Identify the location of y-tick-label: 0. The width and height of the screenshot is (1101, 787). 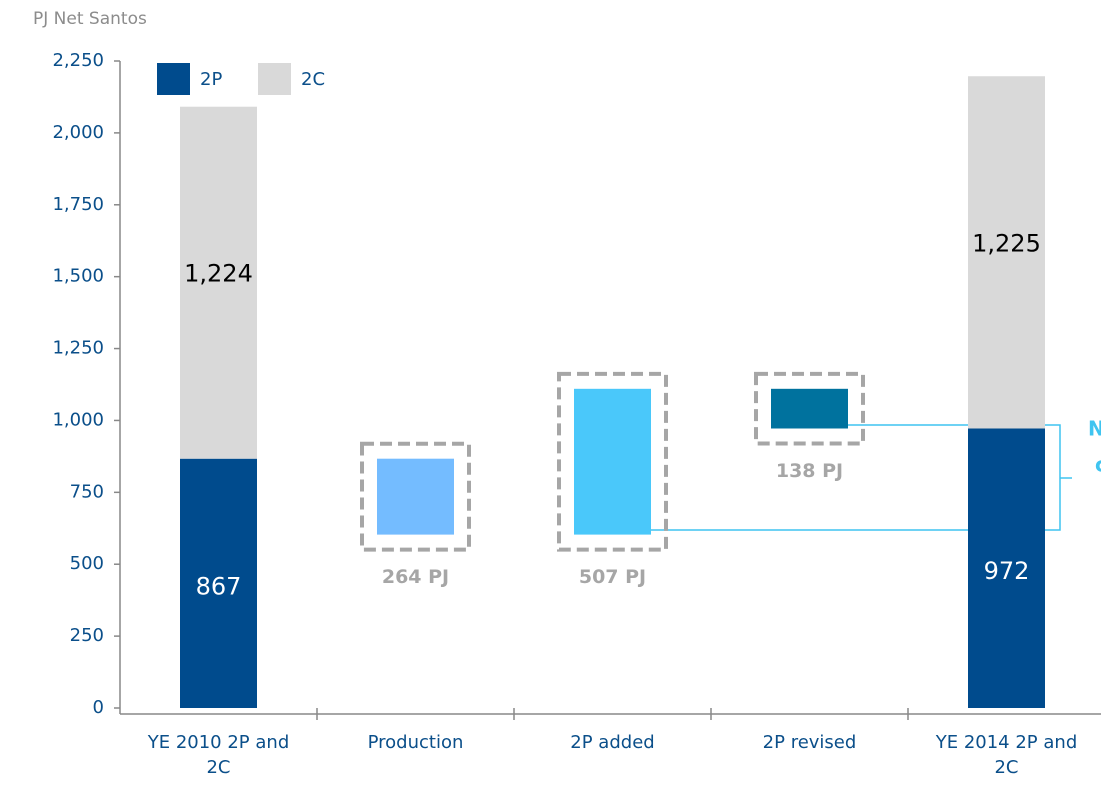
(98, 707).